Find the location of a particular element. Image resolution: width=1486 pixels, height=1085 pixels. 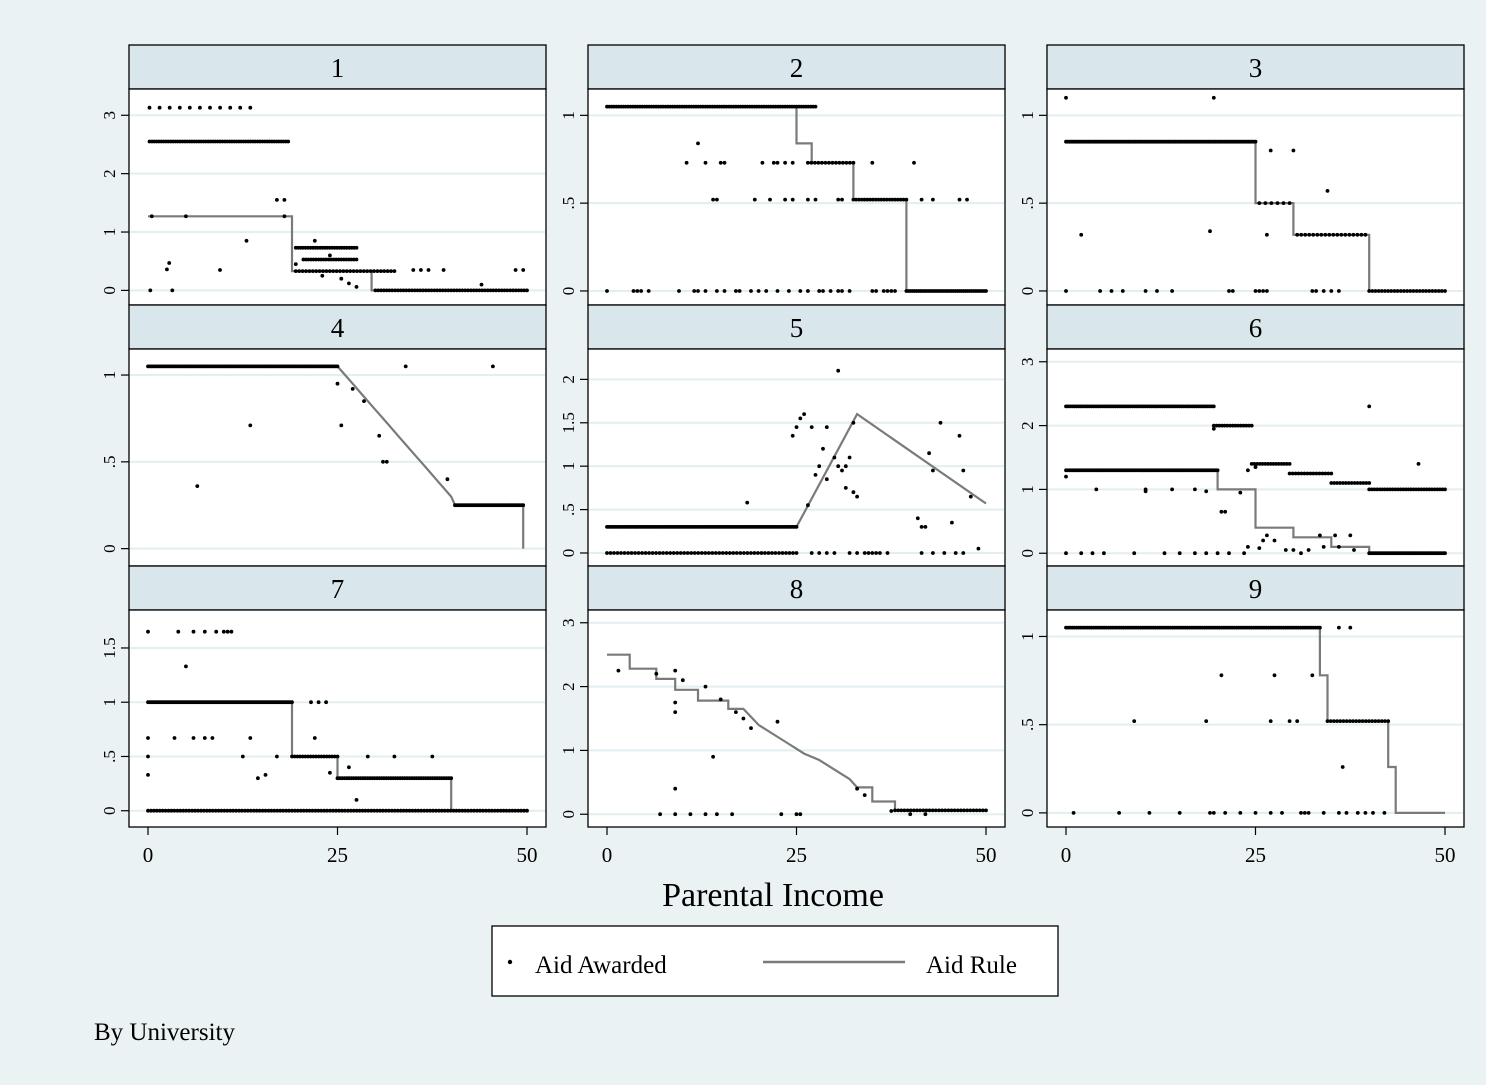

y-tick-label: 1.5 is located at coordinates (568, 422).